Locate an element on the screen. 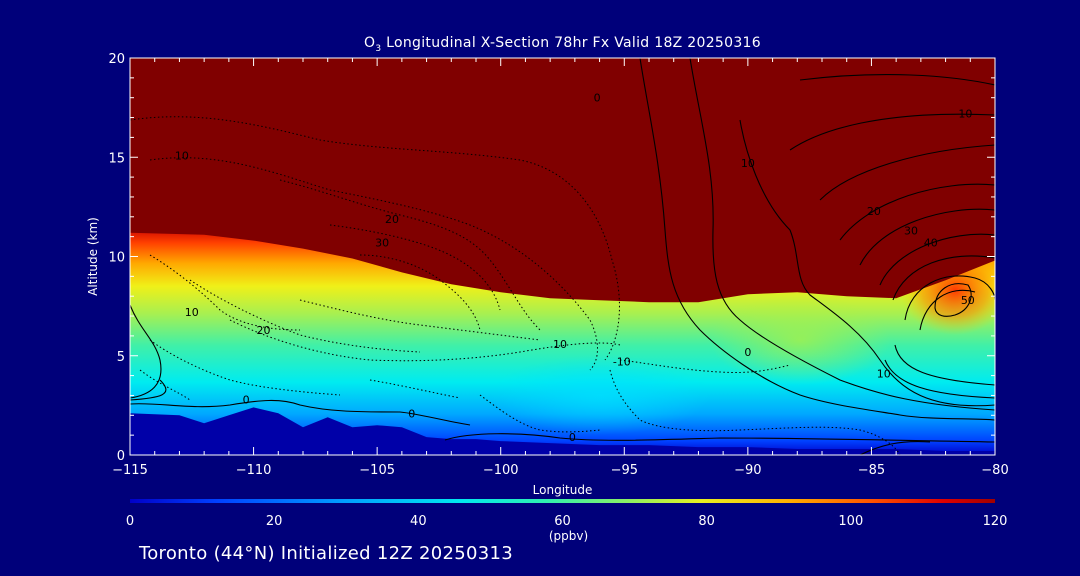 This screenshot has height=576, width=1080. contour-label-text: 40 is located at coordinates (931, 243).